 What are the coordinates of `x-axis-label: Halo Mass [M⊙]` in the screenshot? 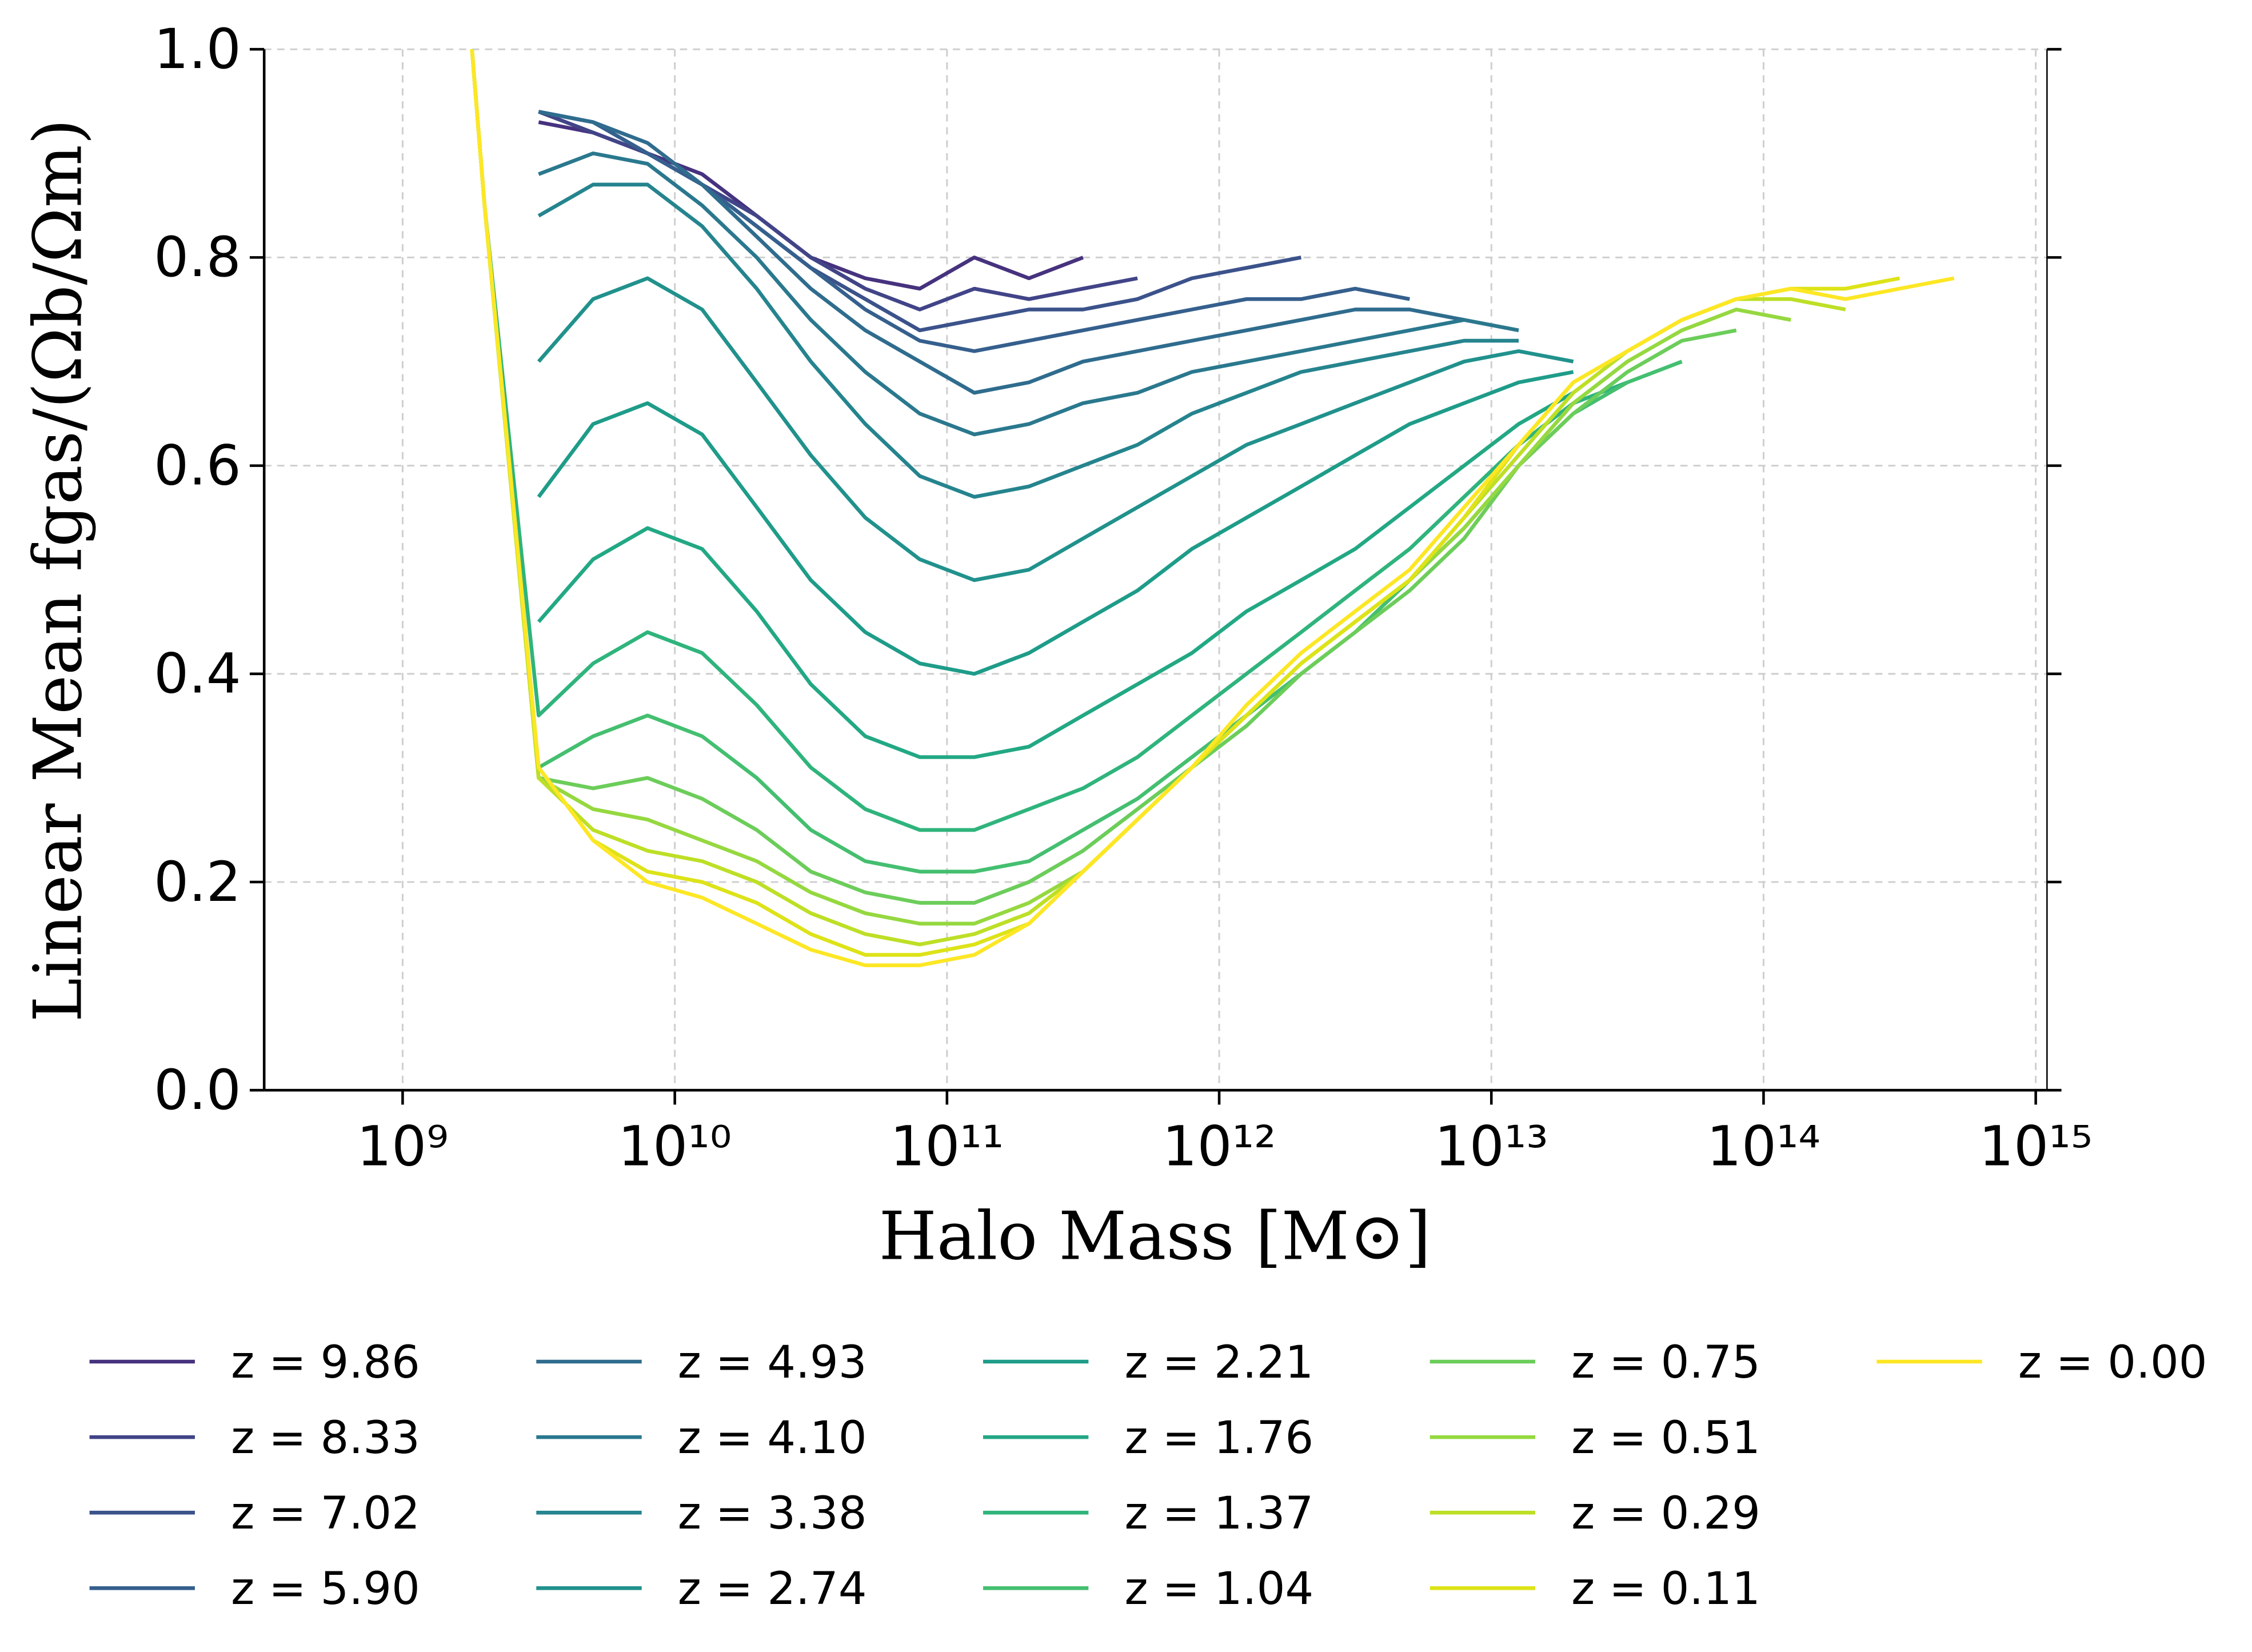 It's located at (1155, 1236).